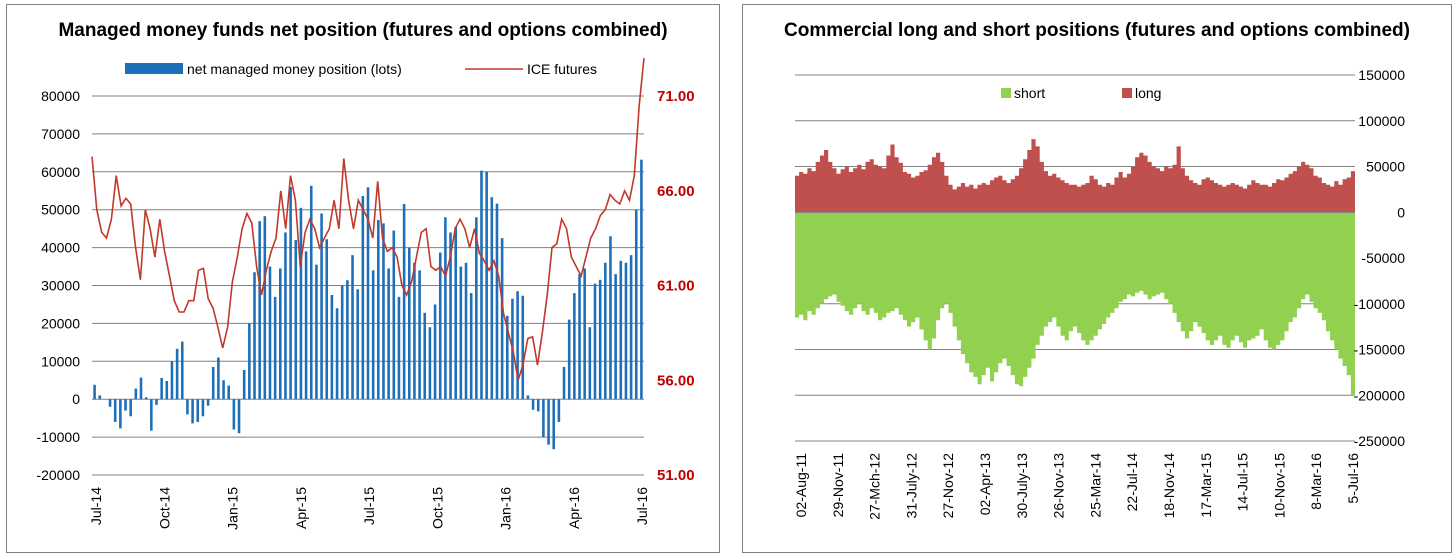  What do you see at coordinates (676, 191) in the screenshot?
I see `right-tick-label: 66.00` at bounding box center [676, 191].